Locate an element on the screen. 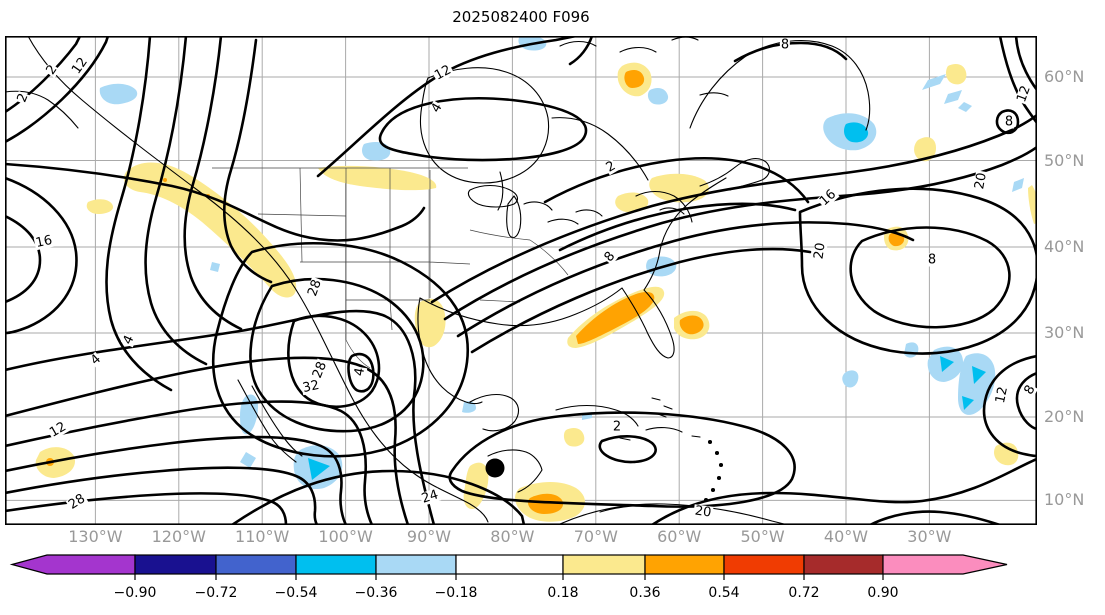 This screenshot has width=1105, height=615. lon-tick-label: 40°W is located at coordinates (846, 536).